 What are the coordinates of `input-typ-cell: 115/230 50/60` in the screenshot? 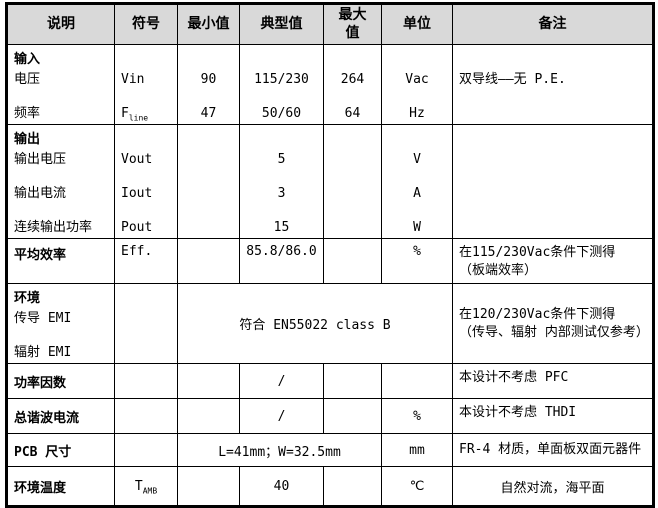 It's located at (281, 84).